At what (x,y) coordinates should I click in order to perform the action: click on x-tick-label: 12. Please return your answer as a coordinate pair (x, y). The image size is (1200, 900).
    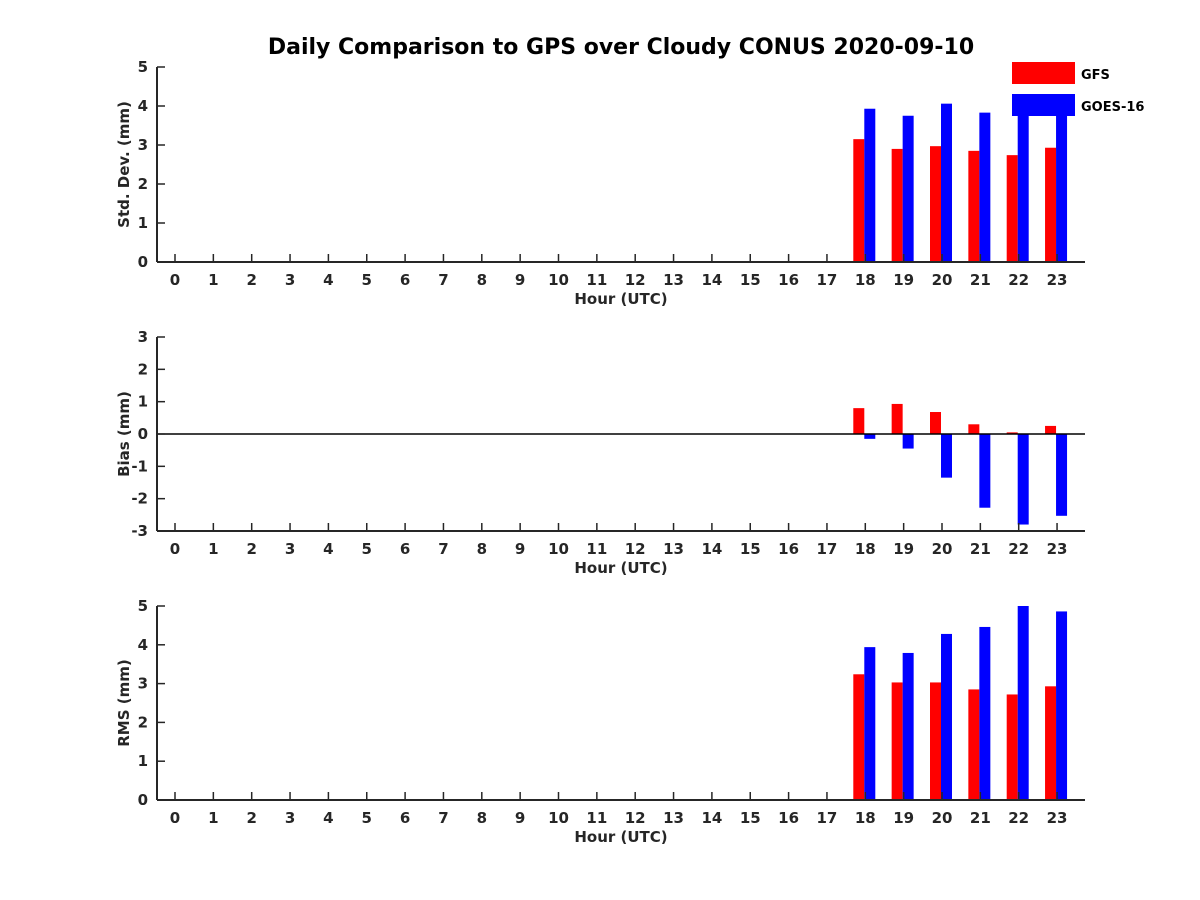
    Looking at the image, I should click on (635, 549).